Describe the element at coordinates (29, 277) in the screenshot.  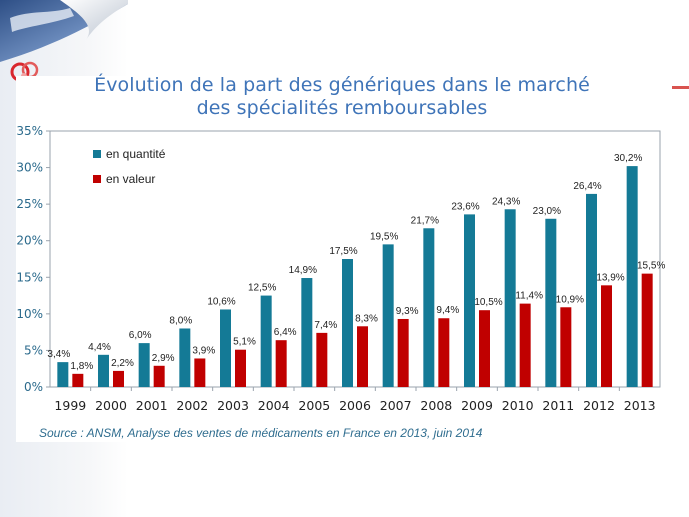
I see `y-tick-label: 15%` at that location.